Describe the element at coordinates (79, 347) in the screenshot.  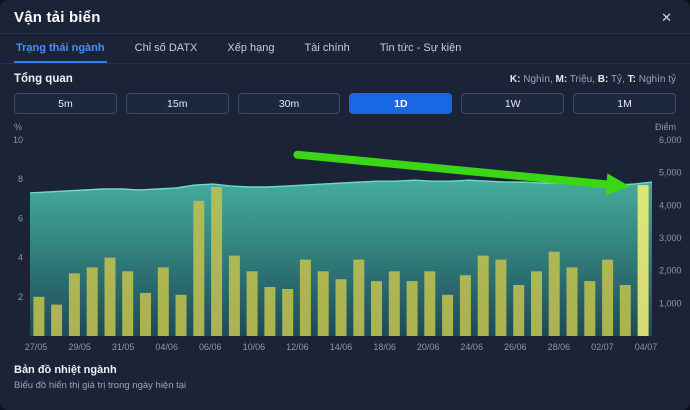
I see `svg-text: 29/05` at that location.